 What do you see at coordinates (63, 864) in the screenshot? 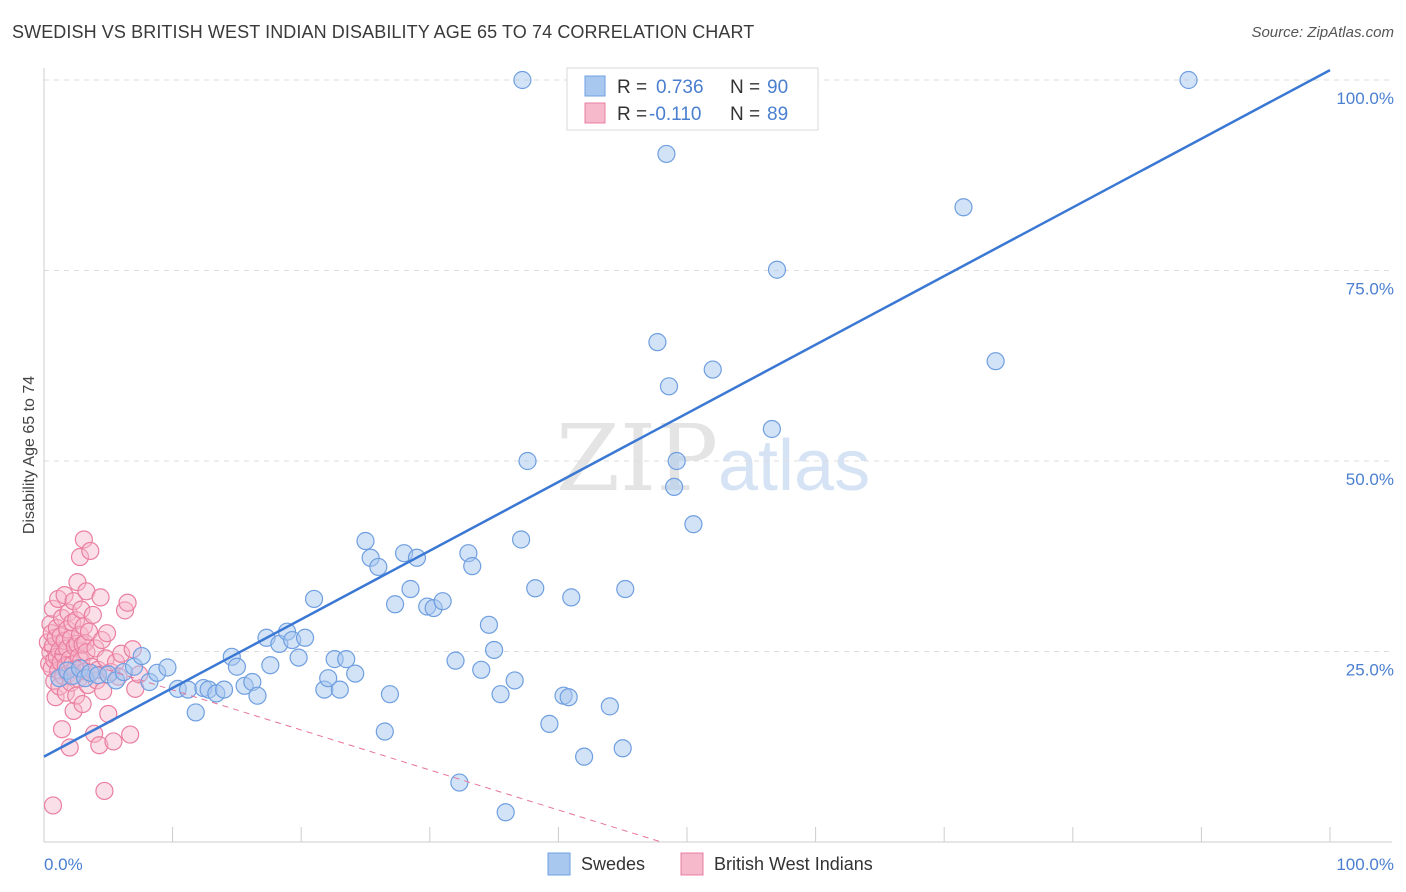
I see `x-tick-label-min: 0.0%` at bounding box center [63, 864].